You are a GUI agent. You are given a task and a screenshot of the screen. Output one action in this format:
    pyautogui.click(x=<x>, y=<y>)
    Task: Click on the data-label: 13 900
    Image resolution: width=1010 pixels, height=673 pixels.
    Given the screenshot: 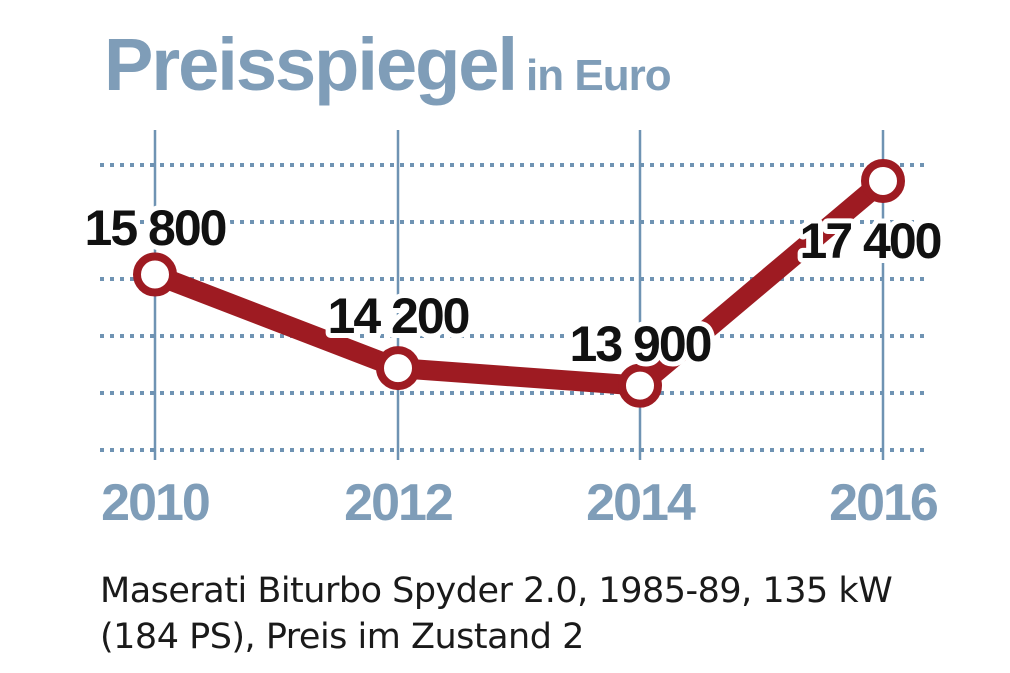 What is the action you would take?
    pyautogui.click(x=640, y=344)
    